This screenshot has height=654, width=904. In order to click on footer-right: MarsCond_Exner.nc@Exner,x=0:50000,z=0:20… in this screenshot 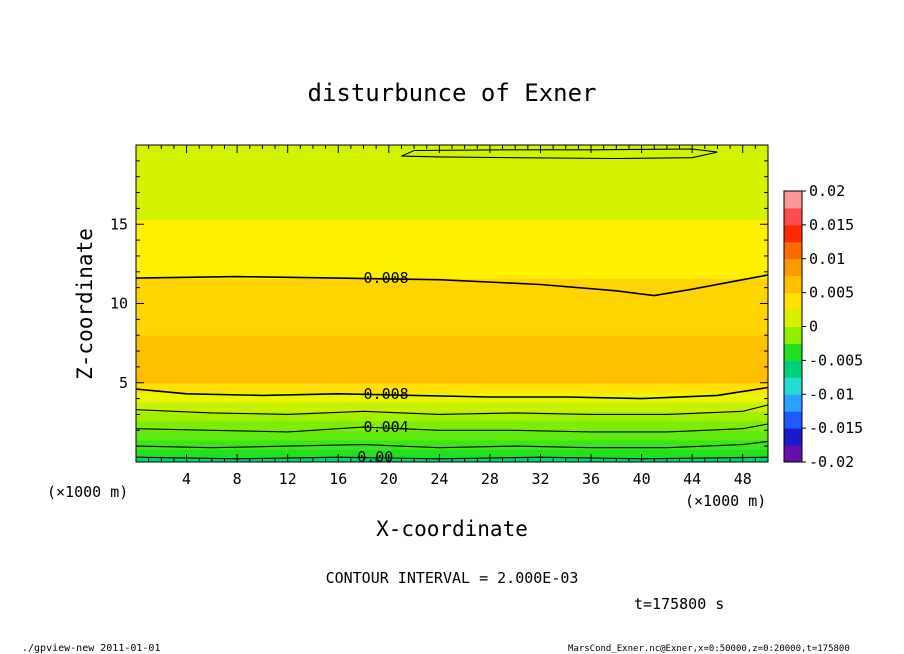, I will do `click(709, 649)`.